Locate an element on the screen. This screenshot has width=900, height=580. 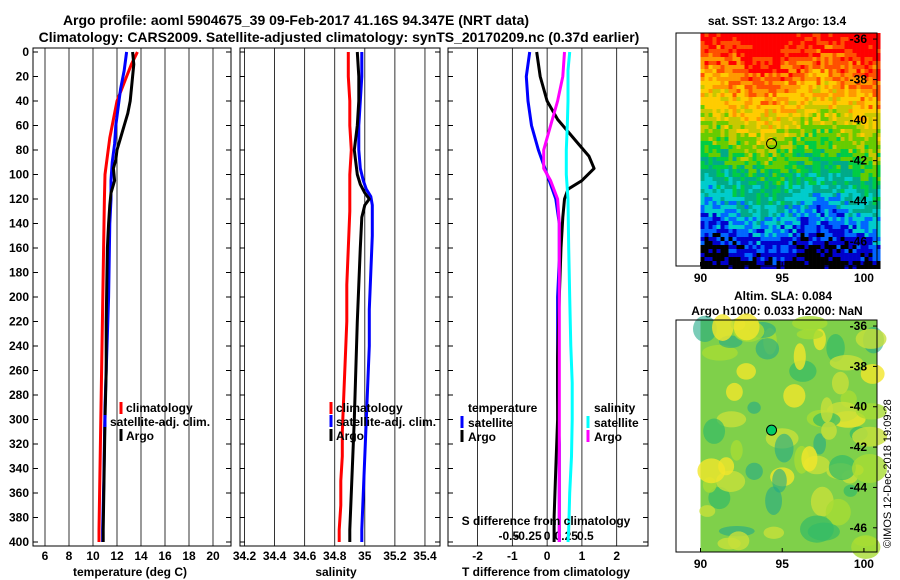
x-tick-label: 20 is located at coordinates (213, 556).